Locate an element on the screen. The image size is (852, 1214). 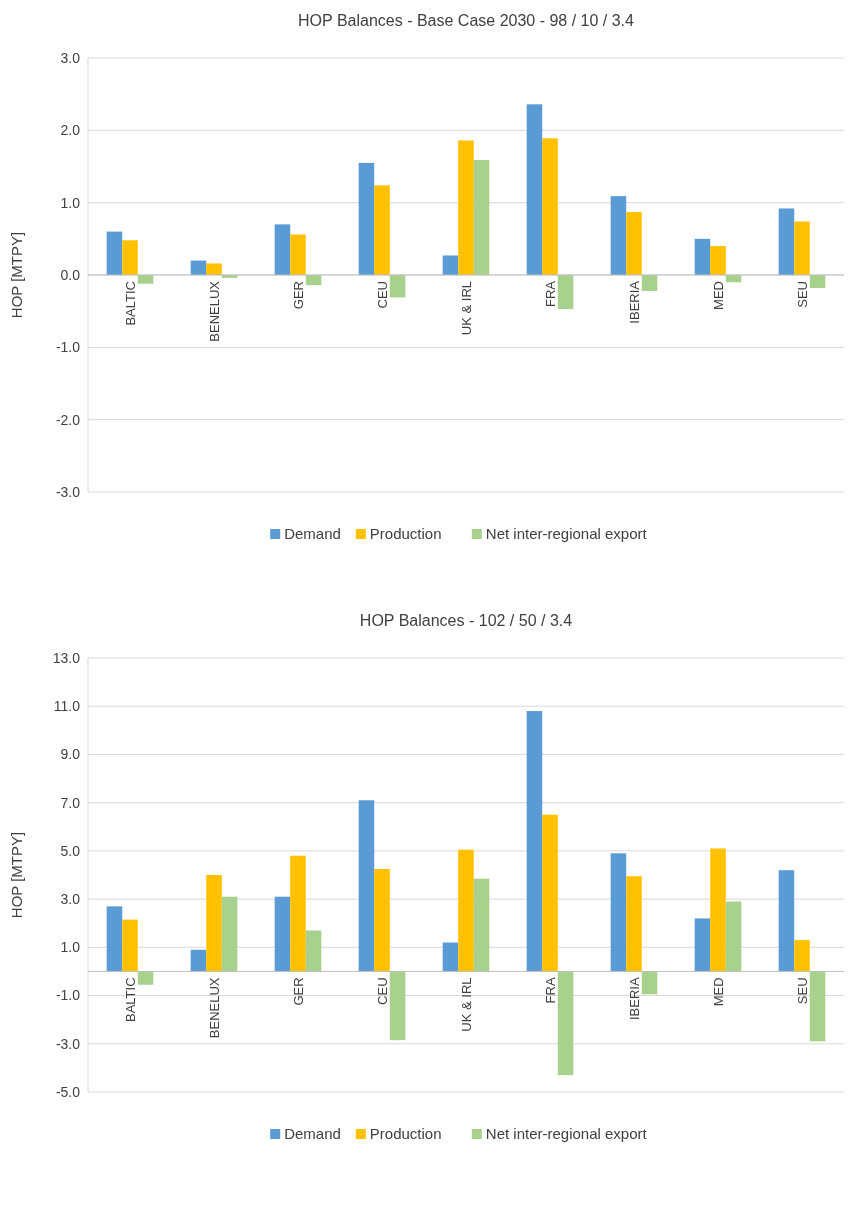
y-tick-label: 7.0 is located at coordinates (70, 802).